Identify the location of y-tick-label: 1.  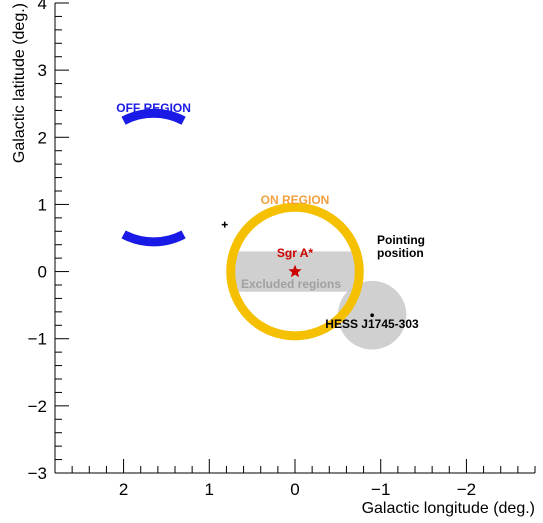
(42, 204).